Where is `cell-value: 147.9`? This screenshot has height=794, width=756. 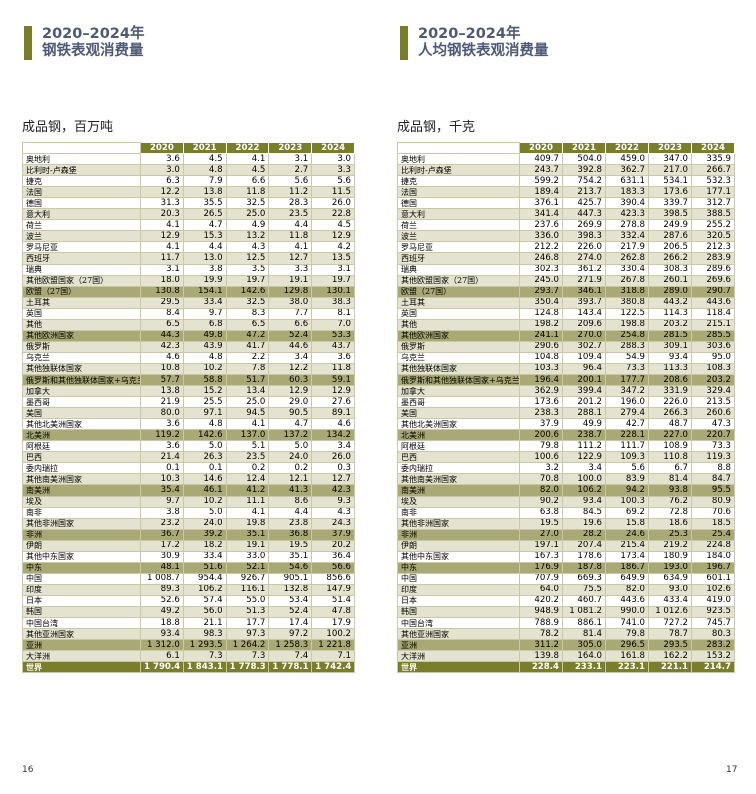 cell-value: 147.9 is located at coordinates (333, 589).